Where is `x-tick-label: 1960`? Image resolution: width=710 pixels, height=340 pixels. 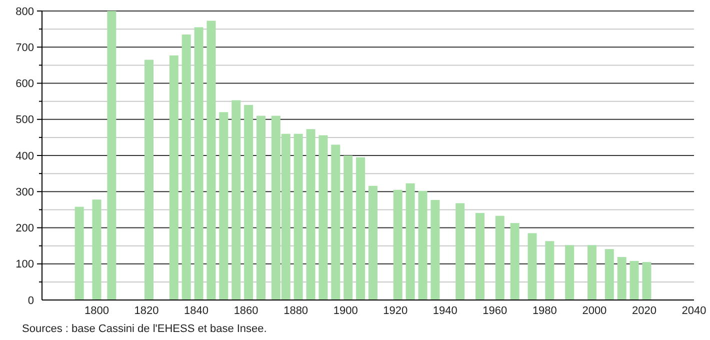
x-tick-label: 1960 is located at coordinates (495, 311).